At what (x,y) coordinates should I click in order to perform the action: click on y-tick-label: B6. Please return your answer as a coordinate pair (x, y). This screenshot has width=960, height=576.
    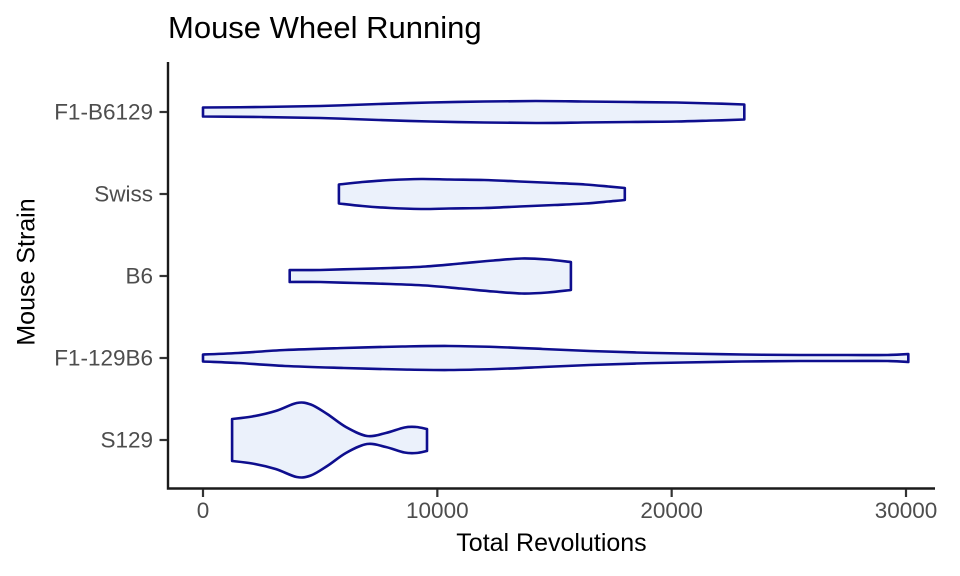
    Looking at the image, I should click on (139, 276).